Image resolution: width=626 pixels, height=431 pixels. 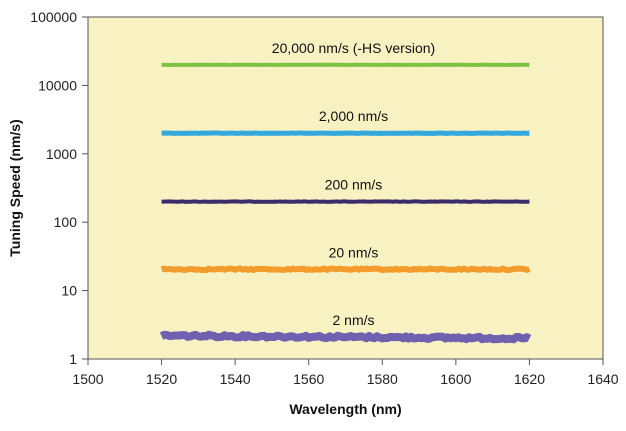 I want to click on y-tick-label: 100, so click(x=66, y=222).